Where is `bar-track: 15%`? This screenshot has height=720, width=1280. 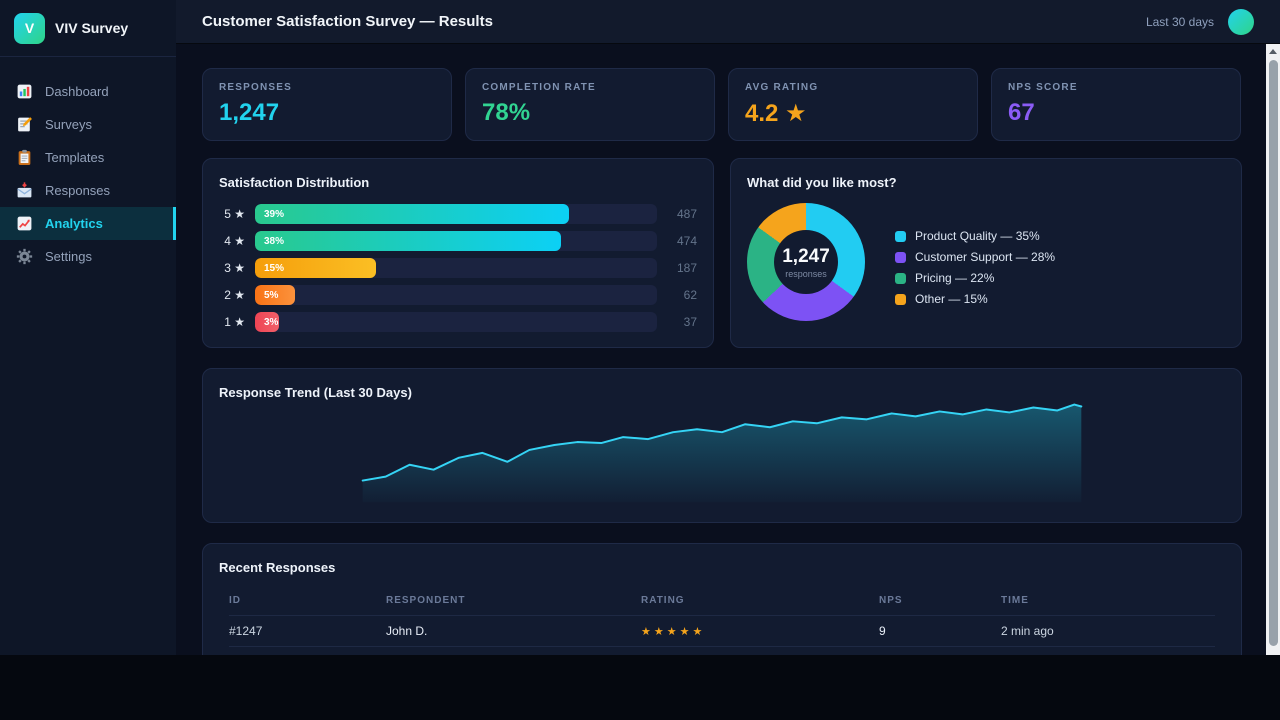 bar-track: 15% is located at coordinates (456, 268).